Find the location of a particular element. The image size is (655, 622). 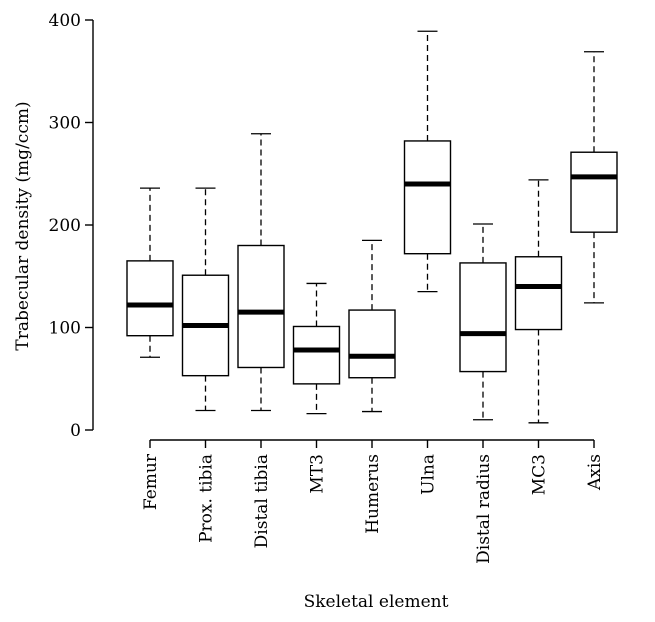

box-mc3 is located at coordinates (538, 301).